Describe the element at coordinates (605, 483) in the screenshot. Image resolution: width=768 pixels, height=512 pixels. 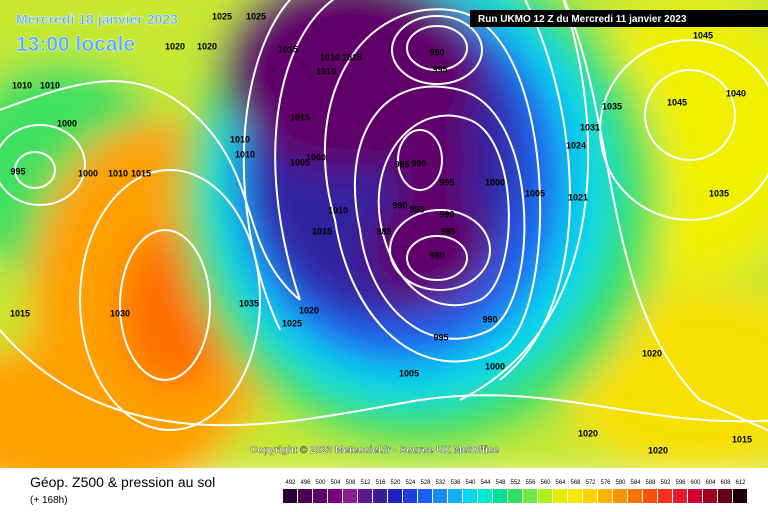
I see `scale-label: 576` at that location.